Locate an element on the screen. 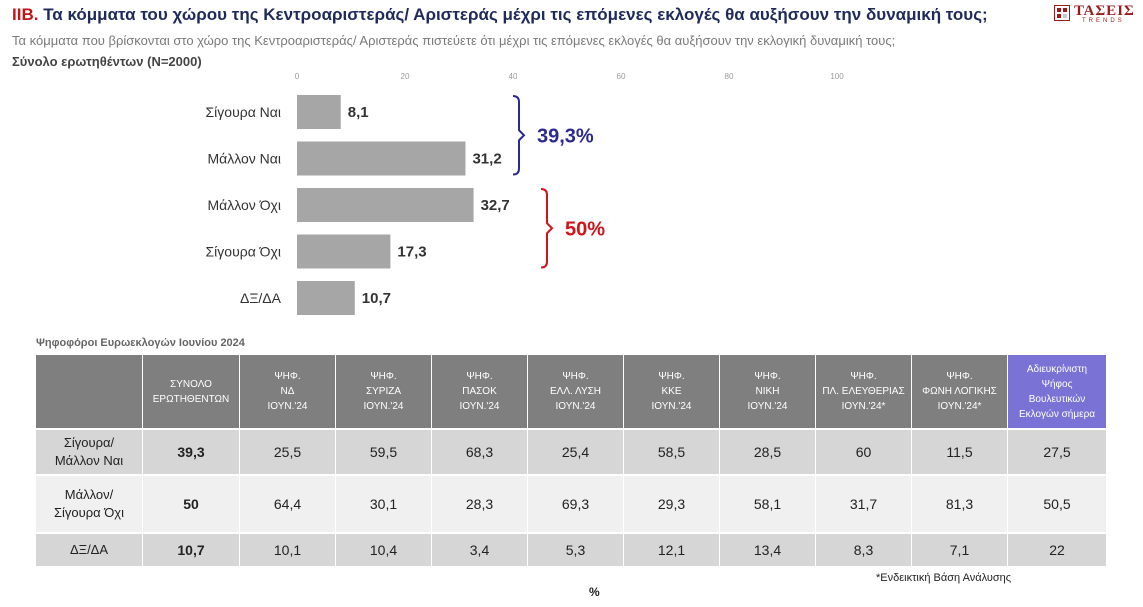 This screenshot has width=1143, height=607. logo-subword: TRENDS is located at coordinates (1103, 21).